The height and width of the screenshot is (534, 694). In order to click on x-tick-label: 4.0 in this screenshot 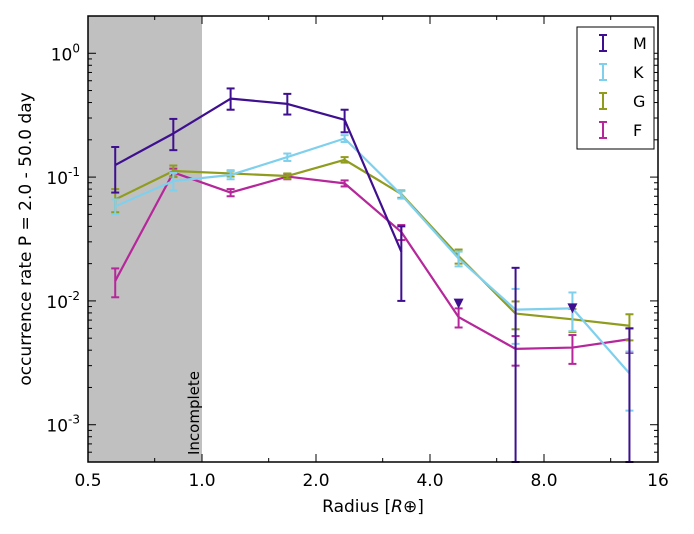, I will do `click(429, 481)`.